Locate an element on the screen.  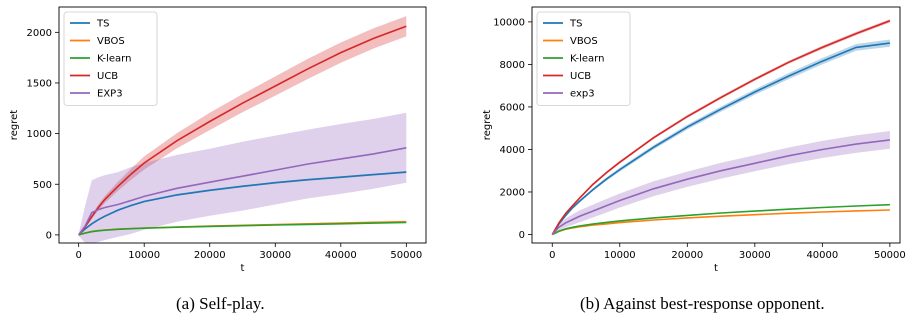
y-tick-label: 500 is located at coordinates (42, 185).